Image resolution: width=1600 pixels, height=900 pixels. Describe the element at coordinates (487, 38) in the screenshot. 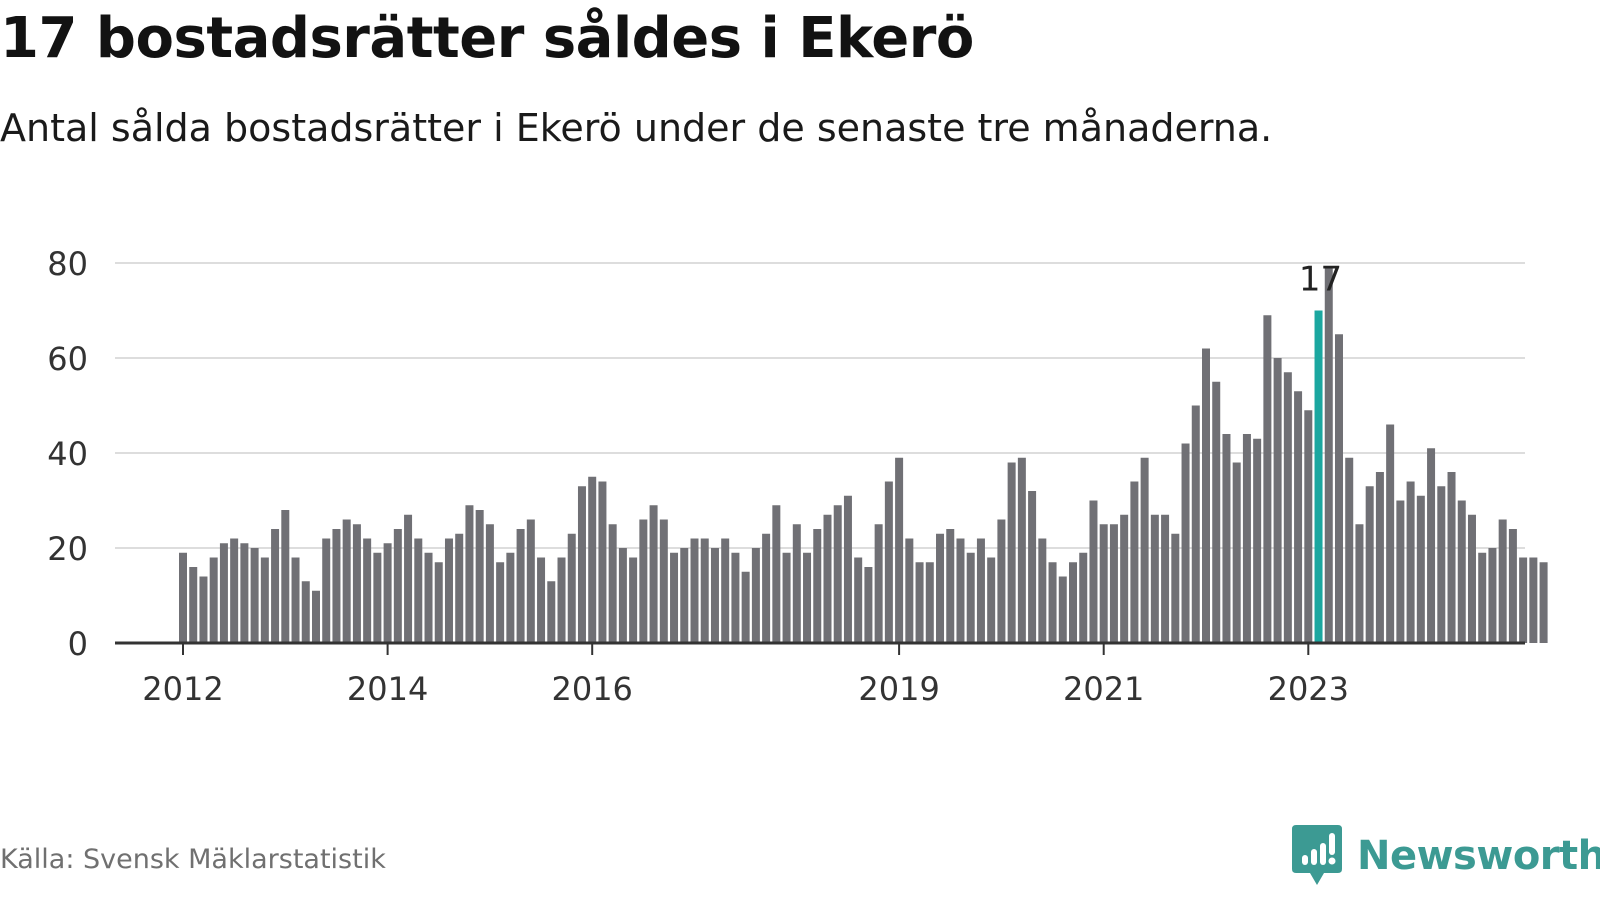

I see `chart-title: 17 bostadsrätter såldes i Ekerö` at that location.